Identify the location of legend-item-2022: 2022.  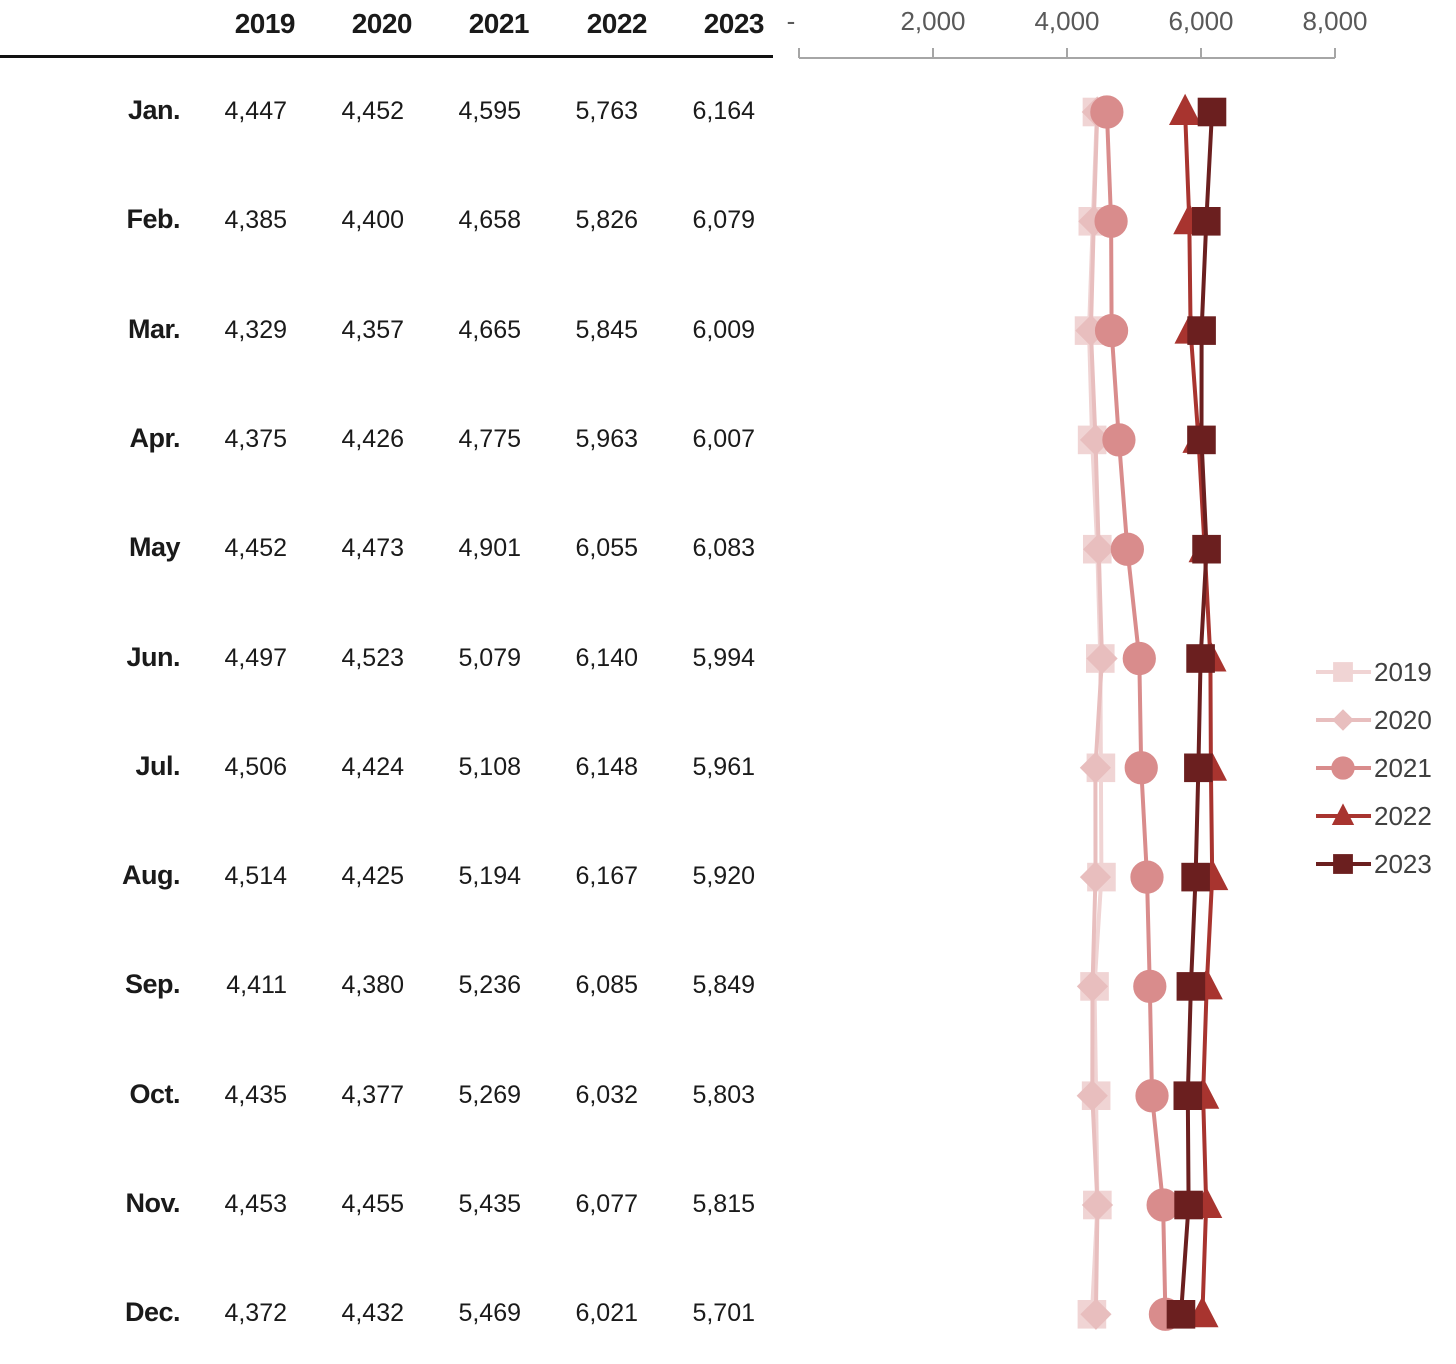
(1374, 816).